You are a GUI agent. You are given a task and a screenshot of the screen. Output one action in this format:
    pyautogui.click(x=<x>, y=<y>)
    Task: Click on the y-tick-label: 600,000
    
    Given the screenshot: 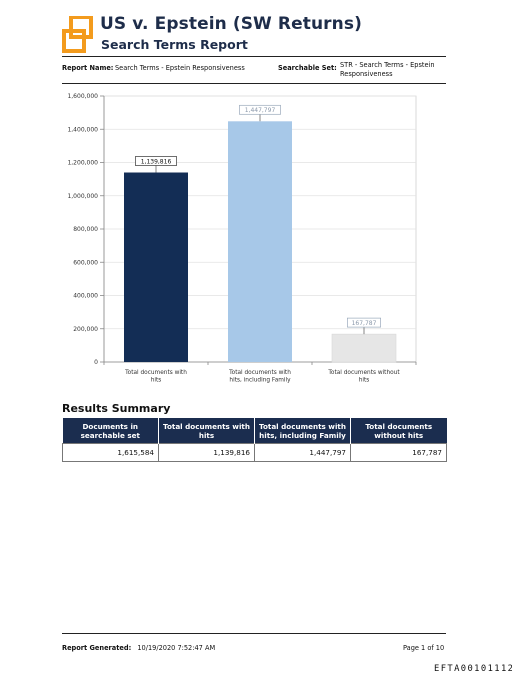 What is the action you would take?
    pyautogui.click(x=85, y=262)
    